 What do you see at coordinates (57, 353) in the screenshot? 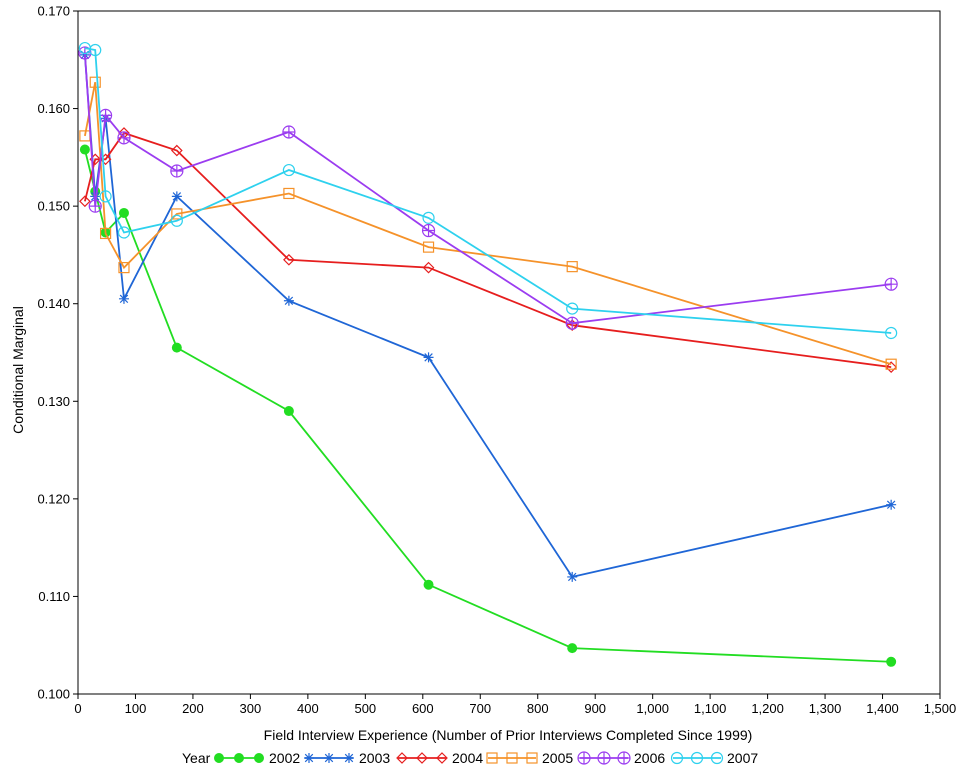
I see `y-axis: 0.100 0.110 0.120 0.130 0.140 0.150 0.160 0.170` at bounding box center [57, 353].